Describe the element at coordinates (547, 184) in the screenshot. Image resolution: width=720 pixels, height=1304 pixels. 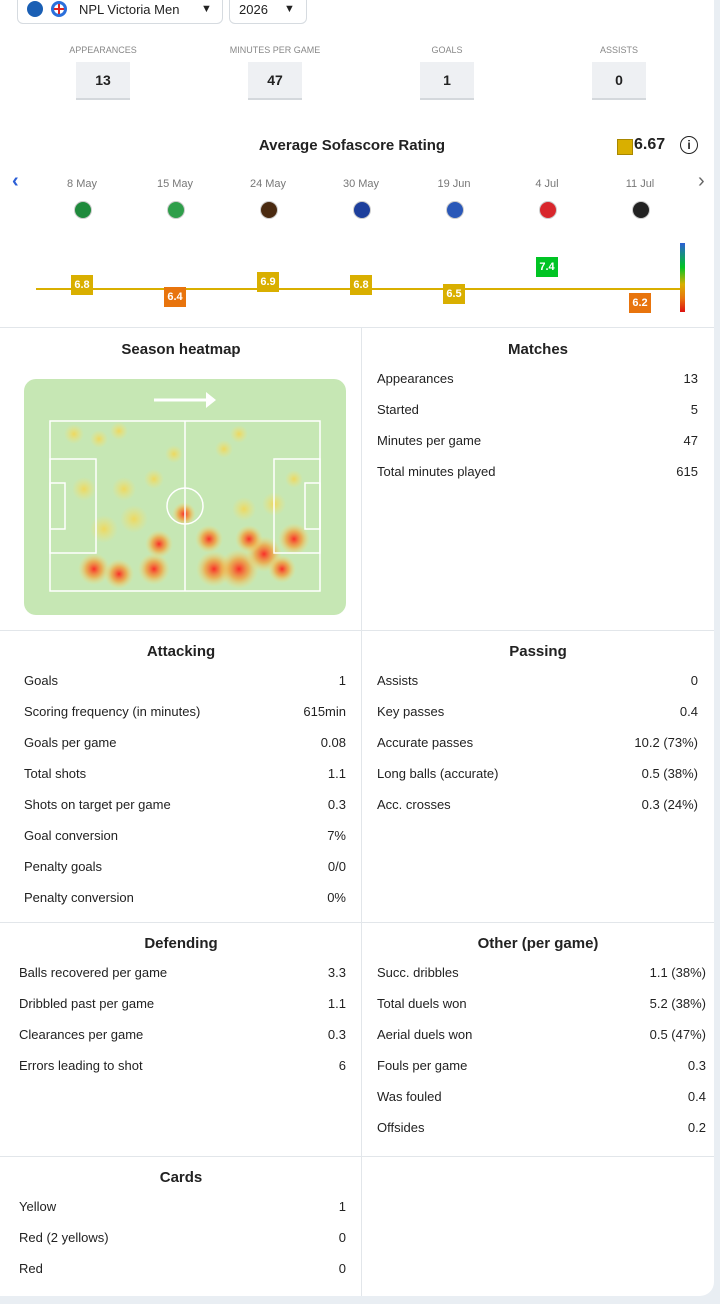
I see `match-date: 4 Jul` at that location.